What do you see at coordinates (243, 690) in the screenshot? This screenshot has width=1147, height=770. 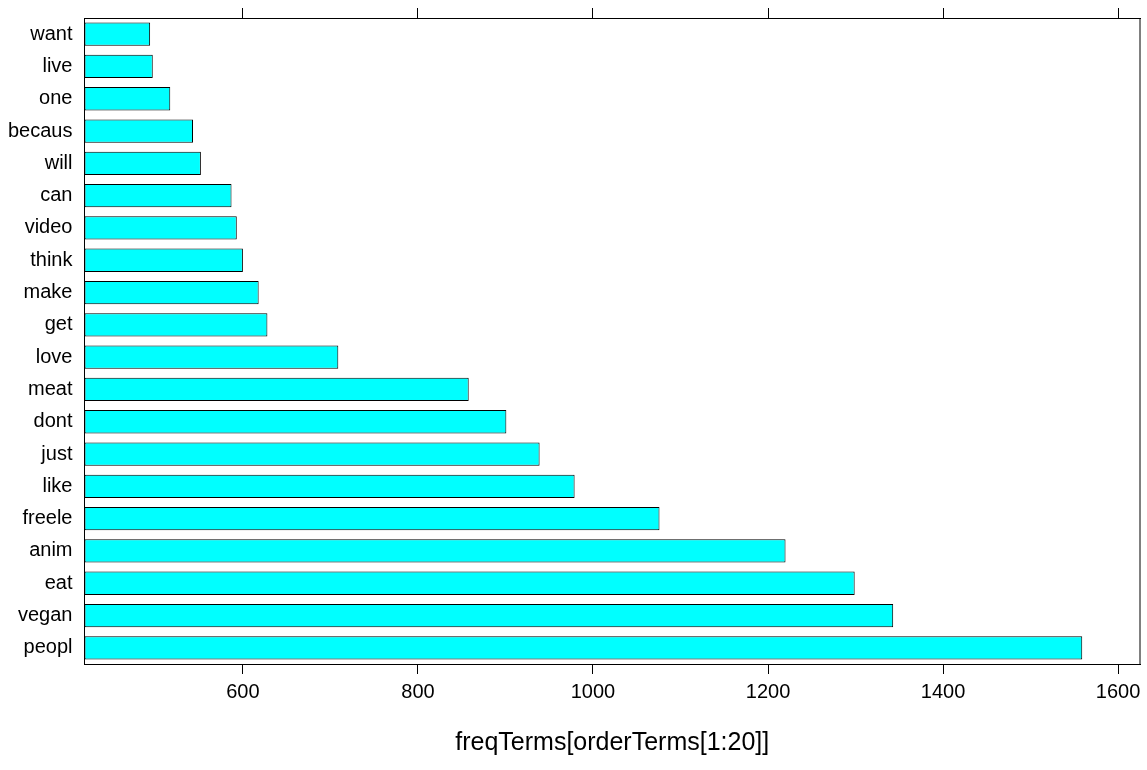 I see `x-tick-label: 600` at bounding box center [243, 690].